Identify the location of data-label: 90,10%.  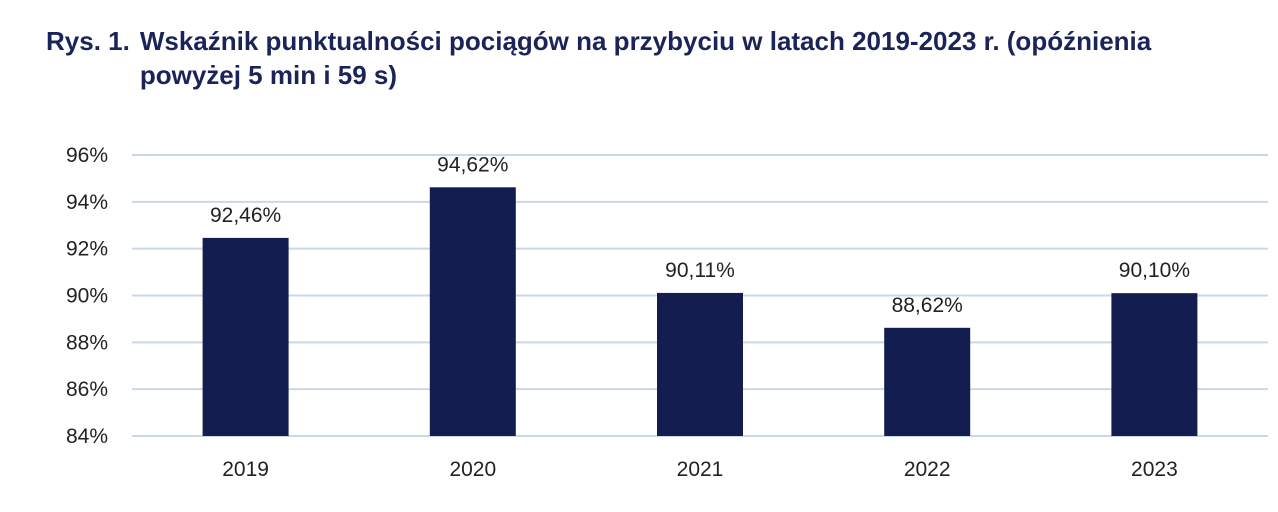
(1154, 270).